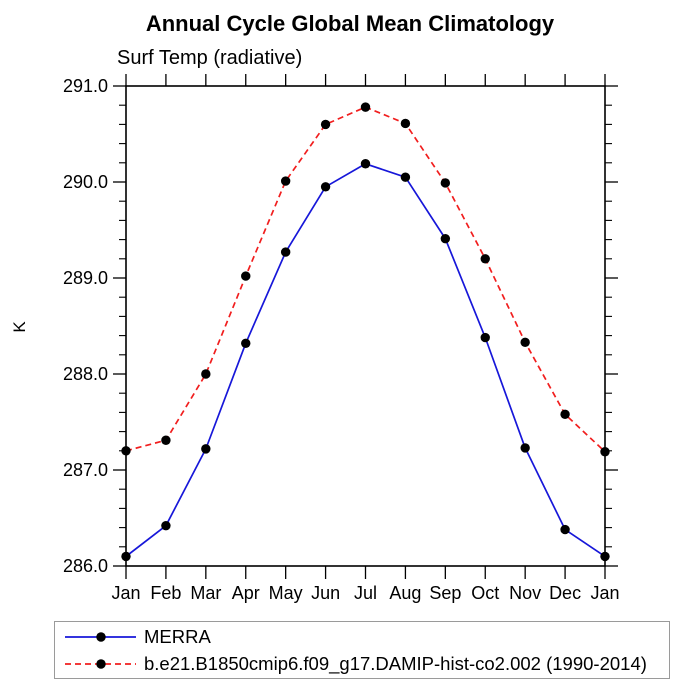 This screenshot has height=700, width=700. Describe the element at coordinates (365, 593) in the screenshot. I see `x-tick-label: Jul` at that location.